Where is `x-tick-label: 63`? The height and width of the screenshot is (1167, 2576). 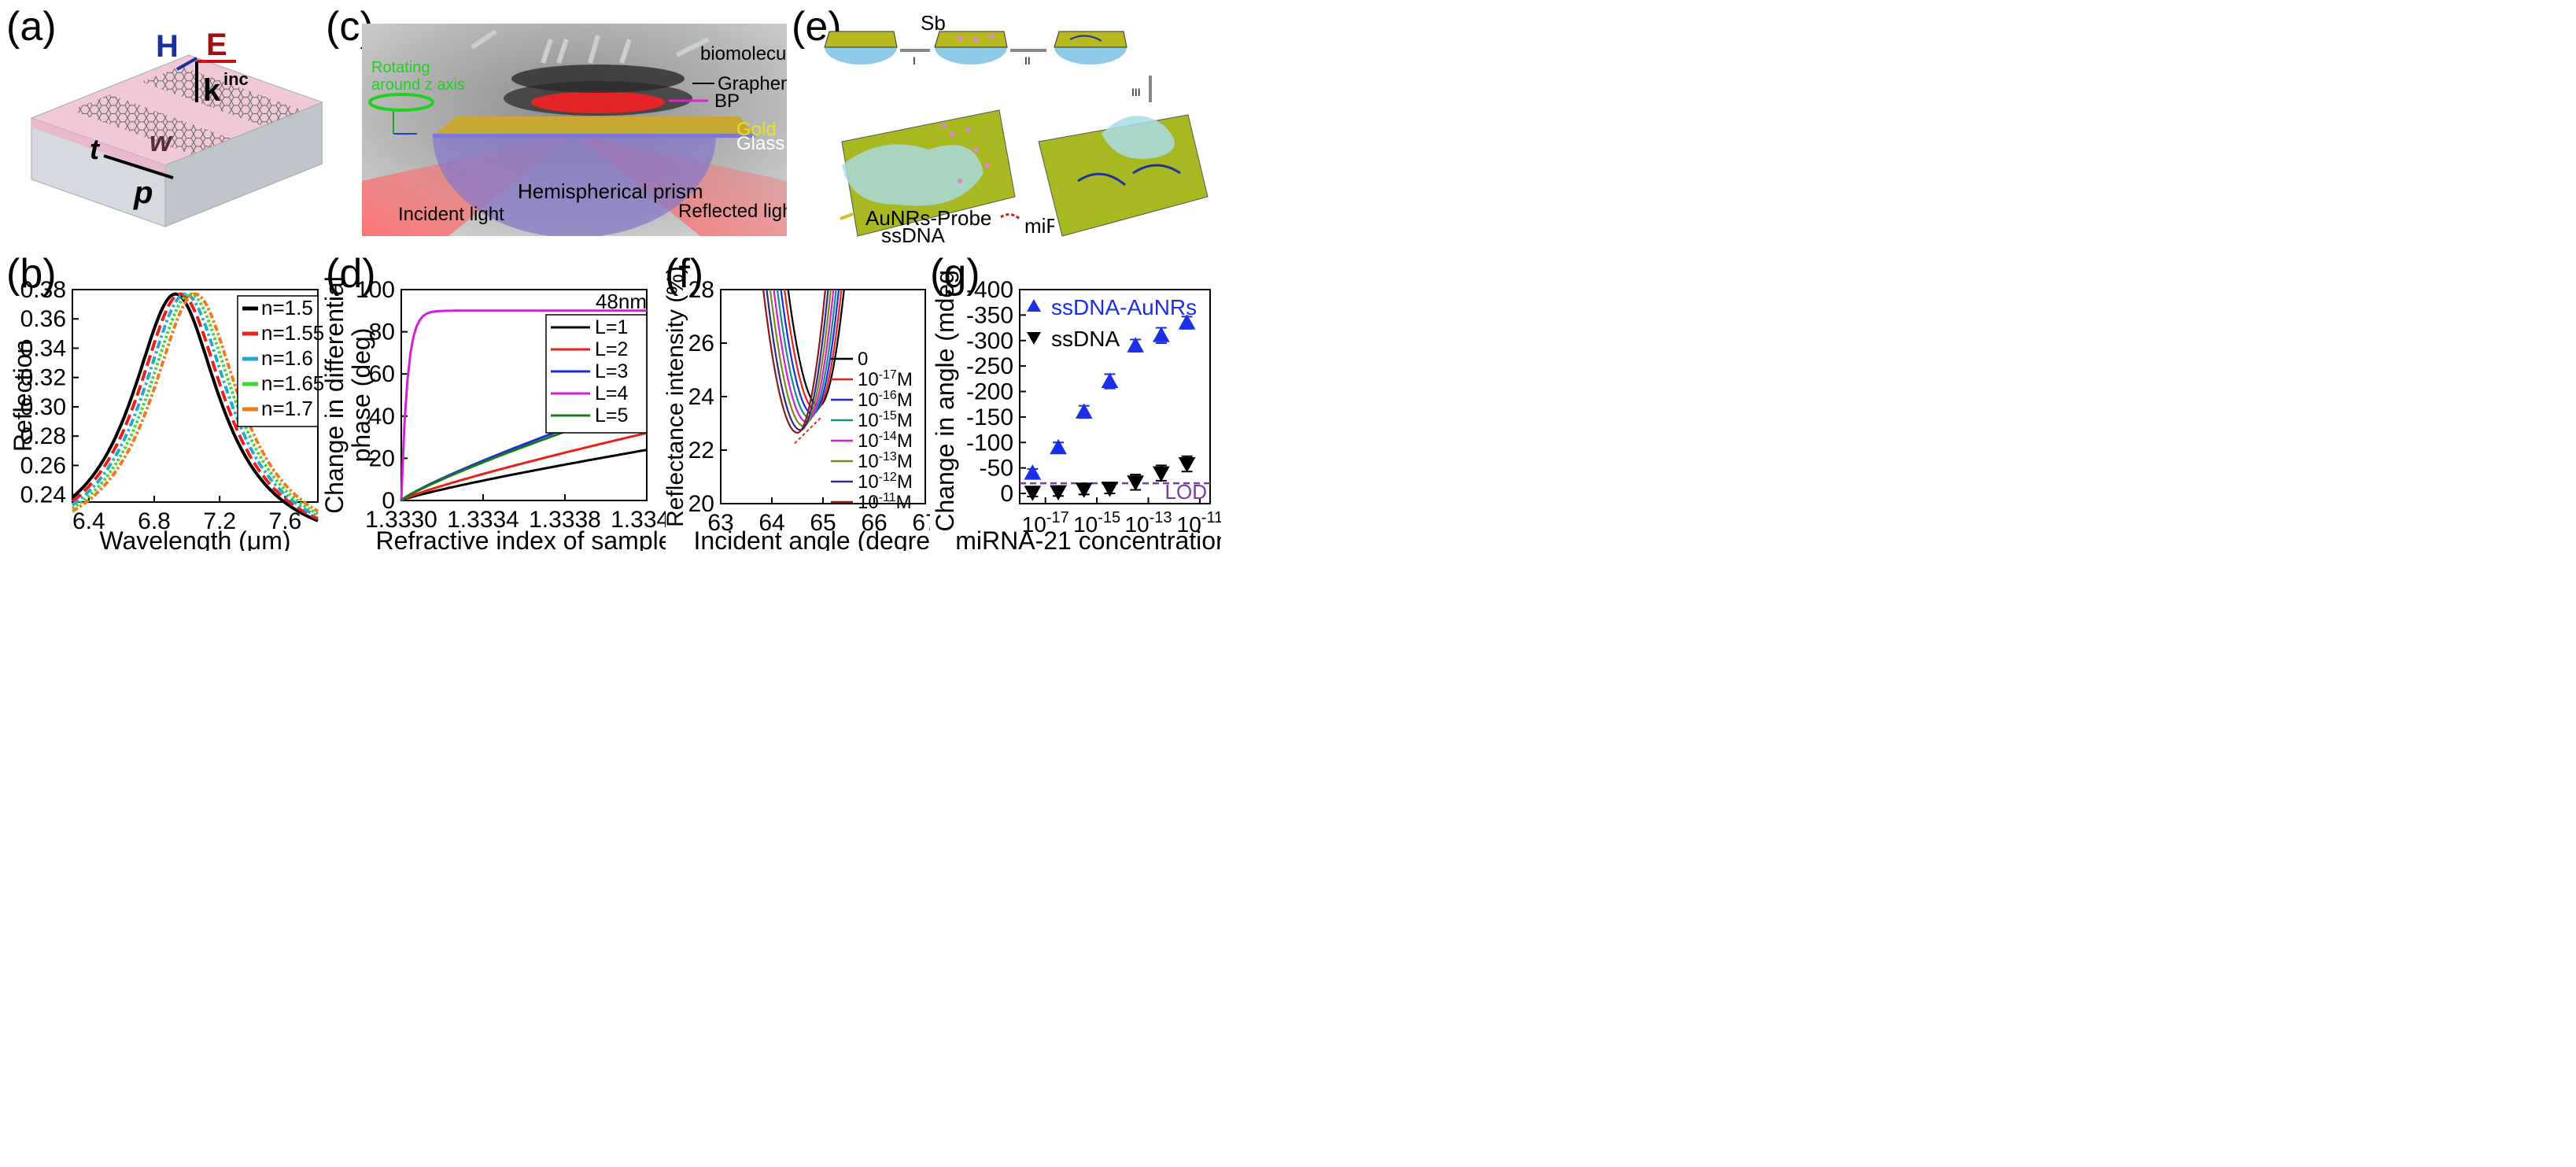
x-tick-label: 63 is located at coordinates (720, 523).